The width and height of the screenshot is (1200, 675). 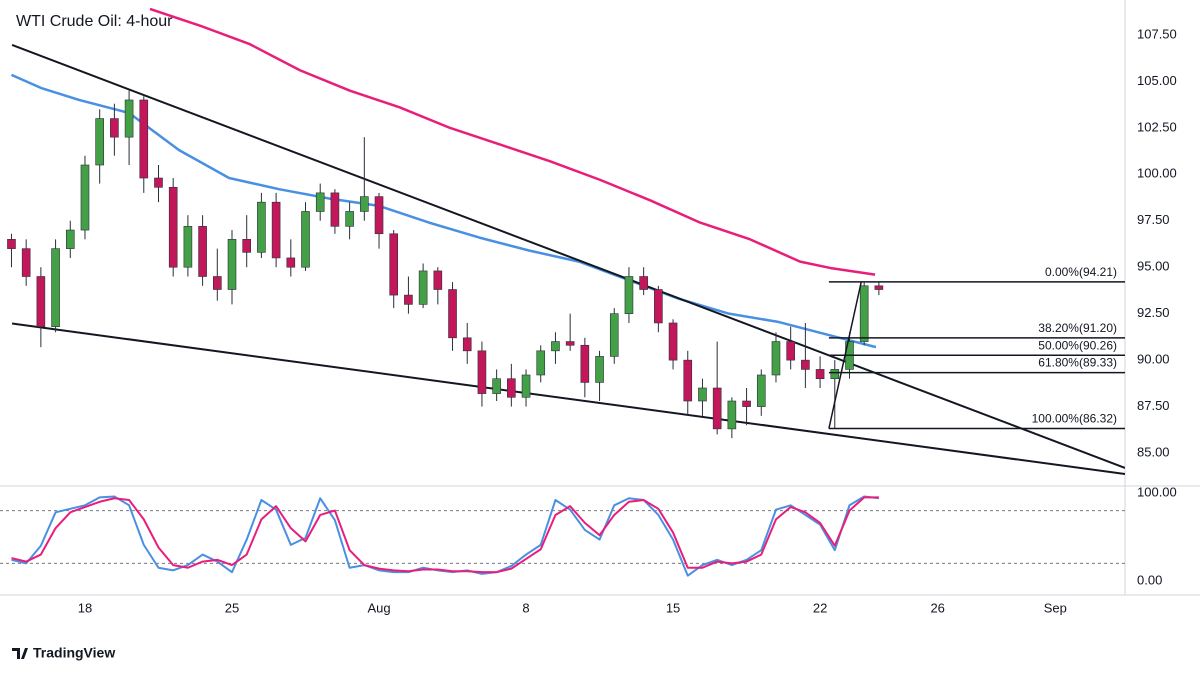 What do you see at coordinates (445, 535) in the screenshot?
I see `stochastic-line` at bounding box center [445, 535].